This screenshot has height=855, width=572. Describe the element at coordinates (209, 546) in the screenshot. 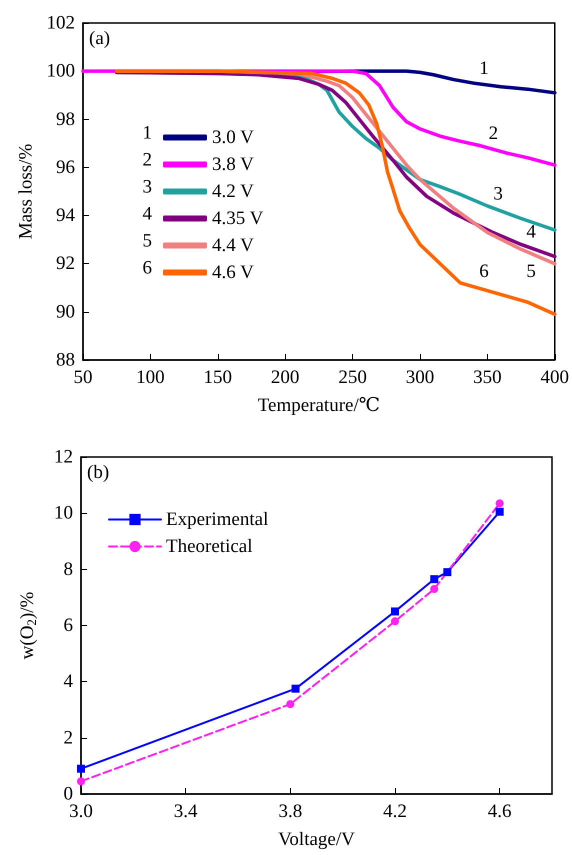

I see `legend-label: Theoretical` at that location.